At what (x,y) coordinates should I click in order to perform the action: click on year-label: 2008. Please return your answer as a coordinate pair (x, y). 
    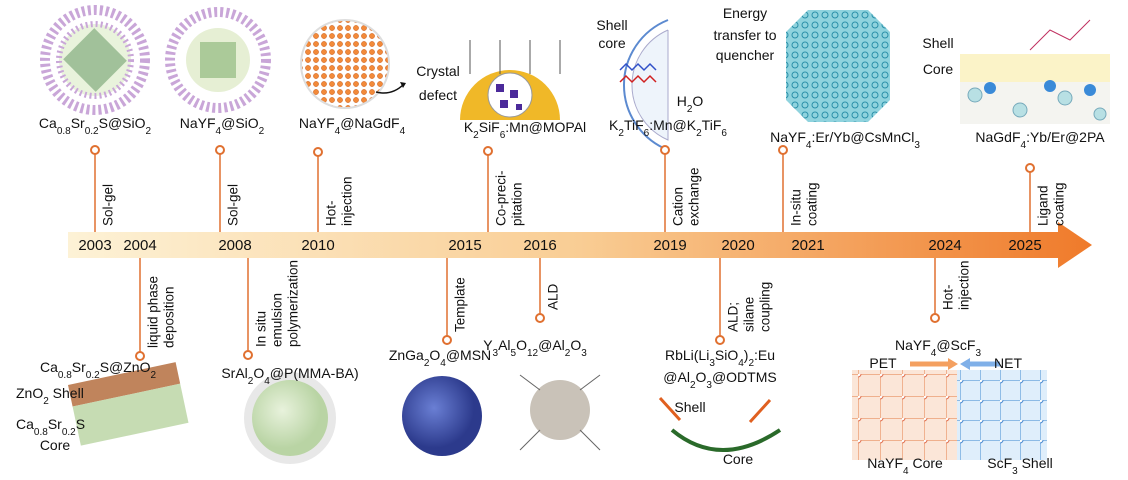
    Looking at the image, I should click on (234, 245).